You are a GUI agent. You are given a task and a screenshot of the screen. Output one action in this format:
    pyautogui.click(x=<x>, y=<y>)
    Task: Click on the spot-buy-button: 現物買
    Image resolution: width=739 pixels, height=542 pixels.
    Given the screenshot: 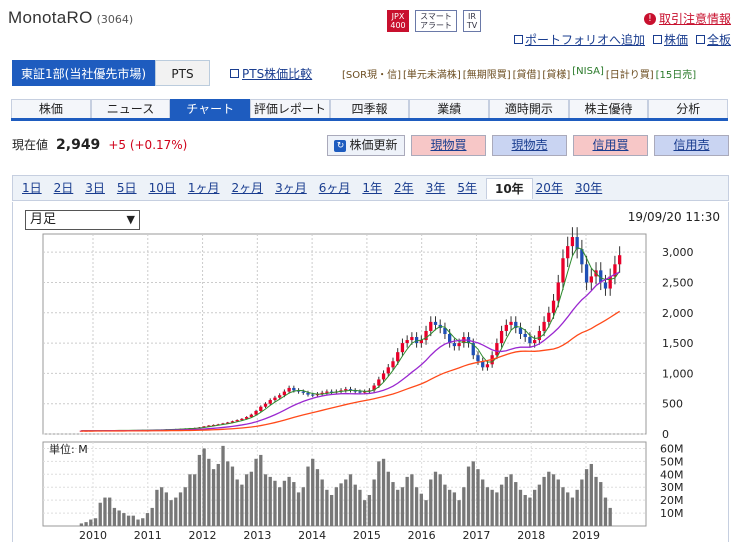 What is the action you would take?
    pyautogui.click(x=448, y=145)
    